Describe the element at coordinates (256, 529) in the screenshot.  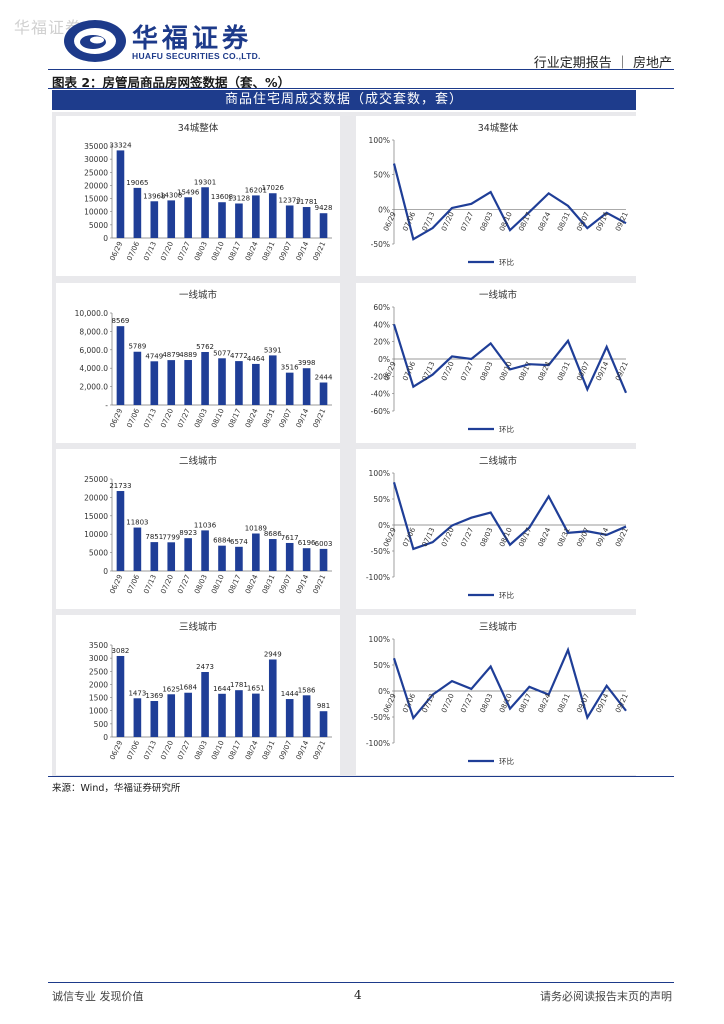
I see `data-label: 10189` at that location.